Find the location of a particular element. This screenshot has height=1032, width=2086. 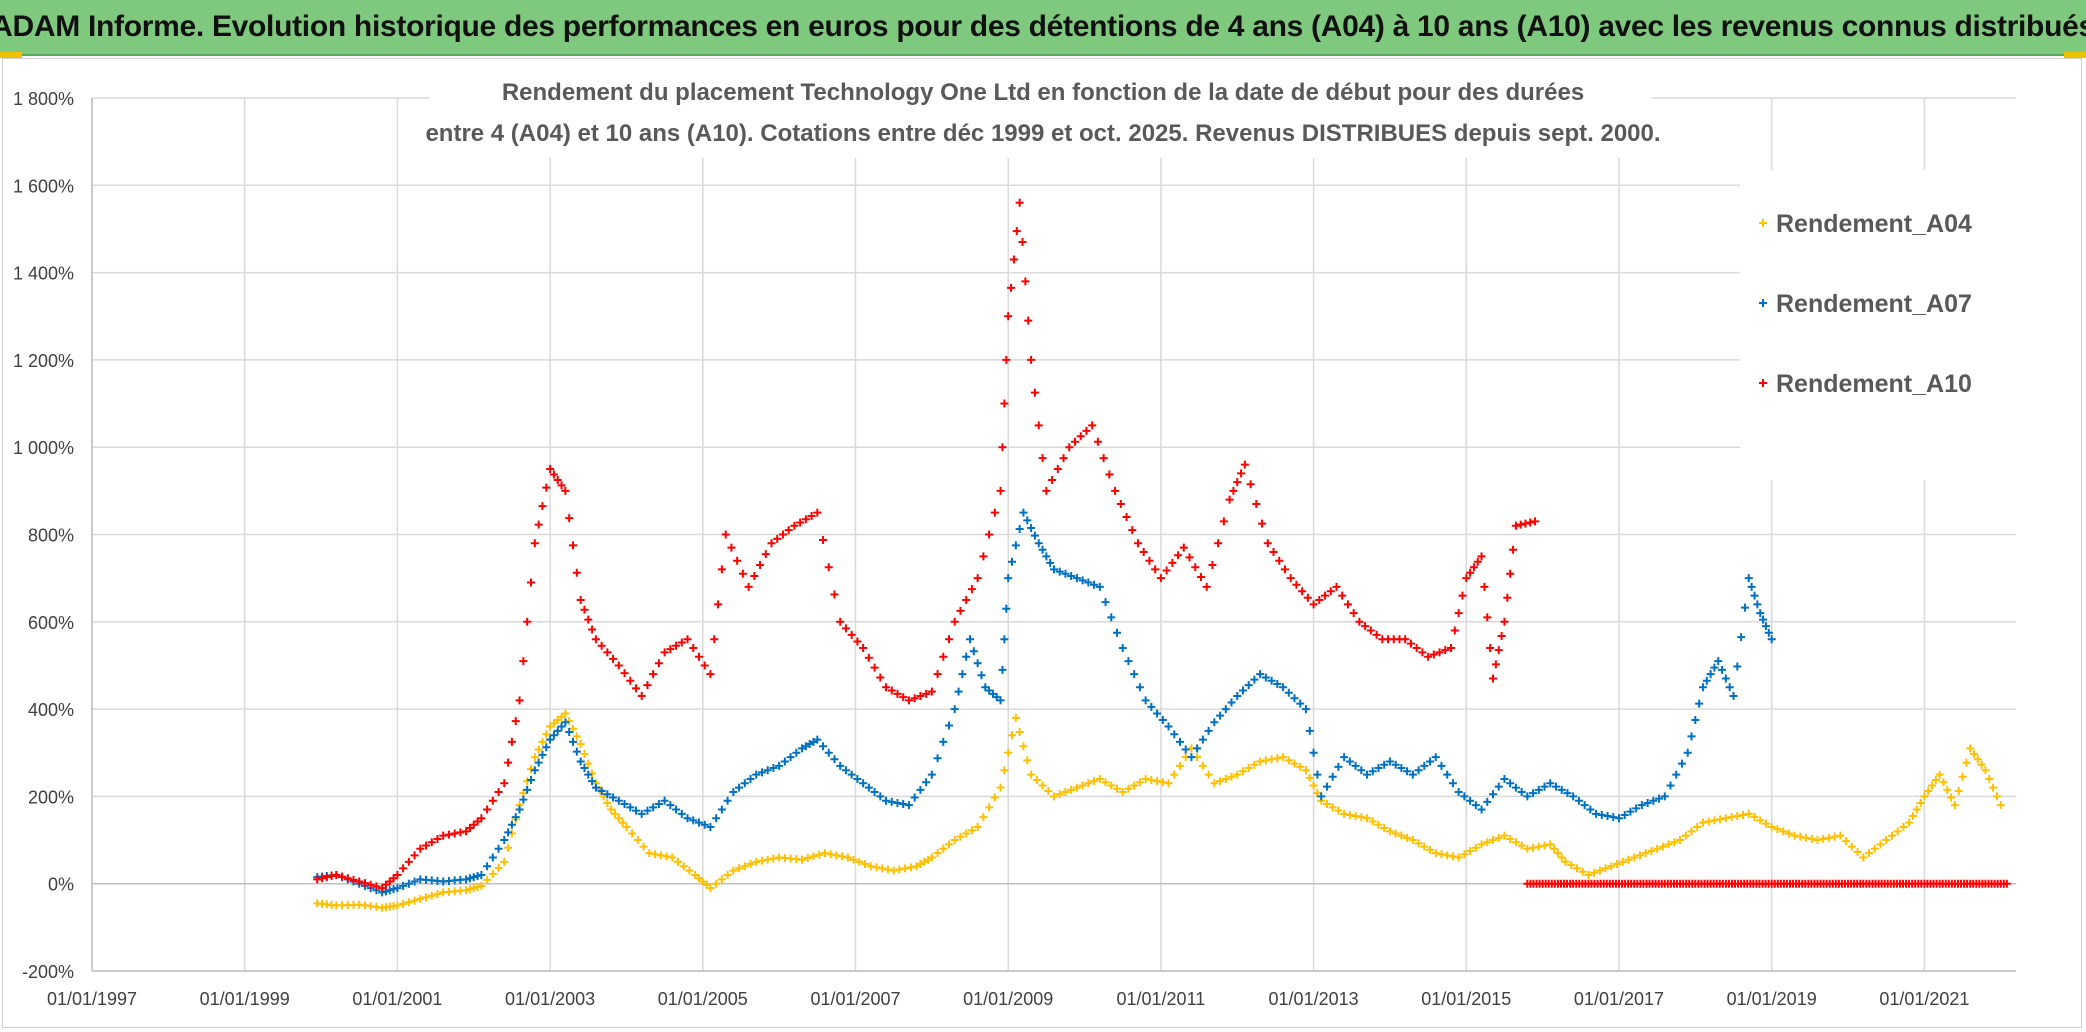

y-tick-label: 800% is located at coordinates (51, 536).